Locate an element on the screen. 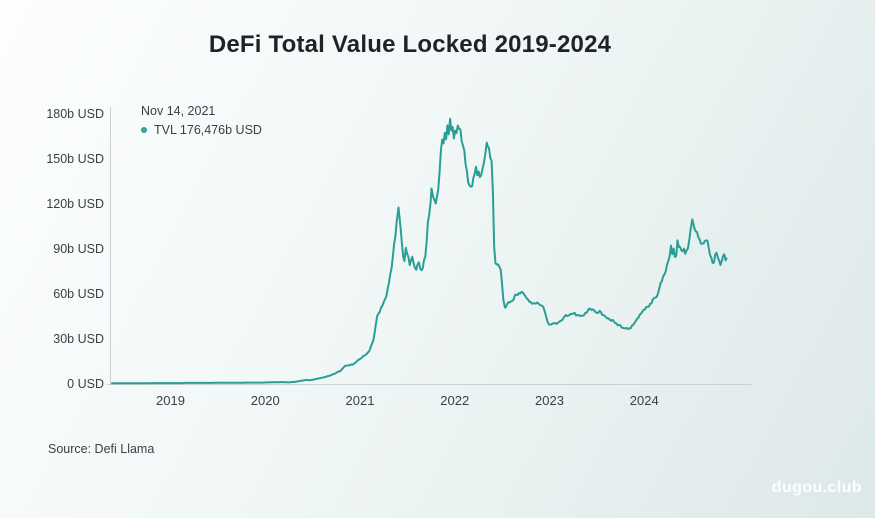 This screenshot has height=518, width=875. y-tick-label: 150b USD is located at coordinates (75, 158).